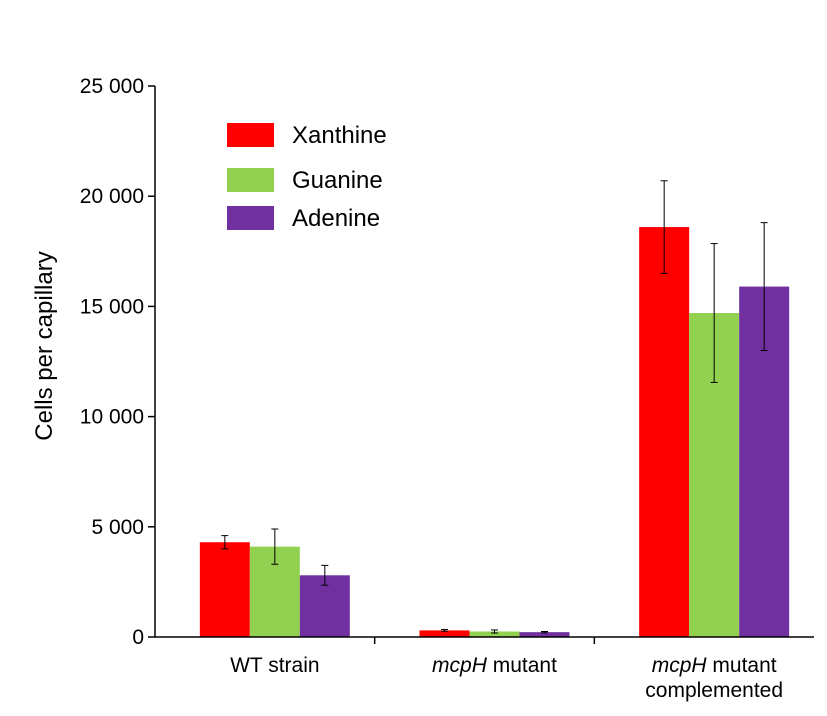 This screenshot has width=827, height=716. What do you see at coordinates (250, 218) in the screenshot?
I see `legend-swatch-adenine` at bounding box center [250, 218].